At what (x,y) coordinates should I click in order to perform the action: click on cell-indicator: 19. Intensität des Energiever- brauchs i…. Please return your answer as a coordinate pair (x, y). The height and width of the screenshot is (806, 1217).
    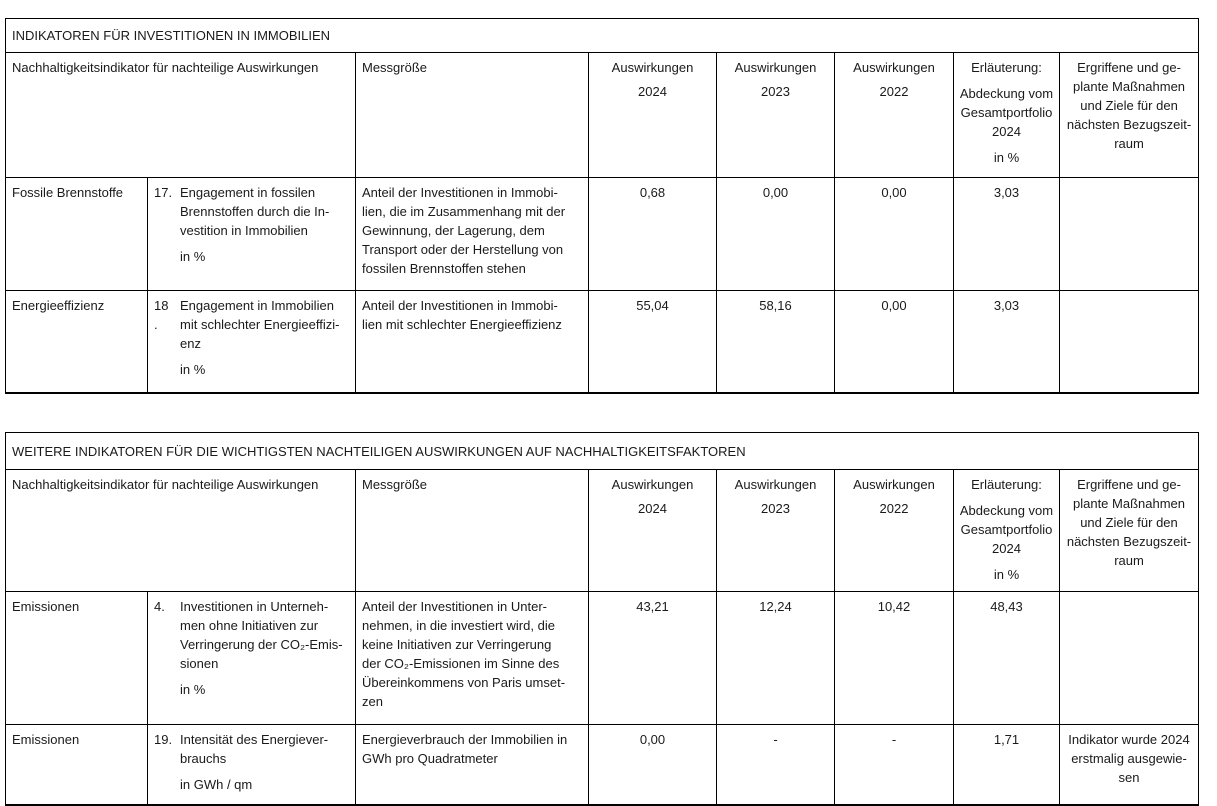
    Looking at the image, I should click on (251, 765).